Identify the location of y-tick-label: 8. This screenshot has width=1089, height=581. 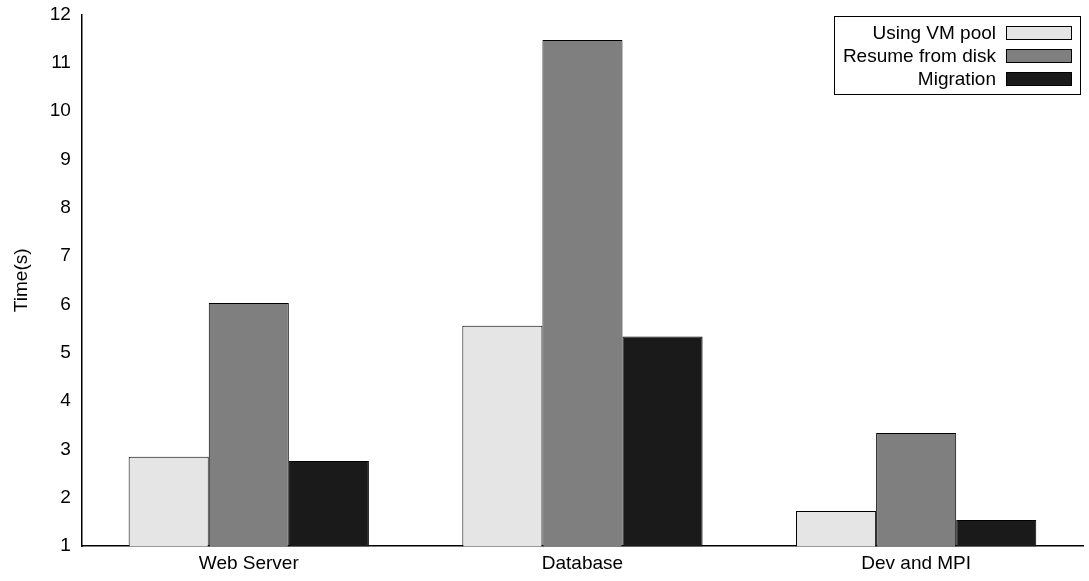
(65, 207).